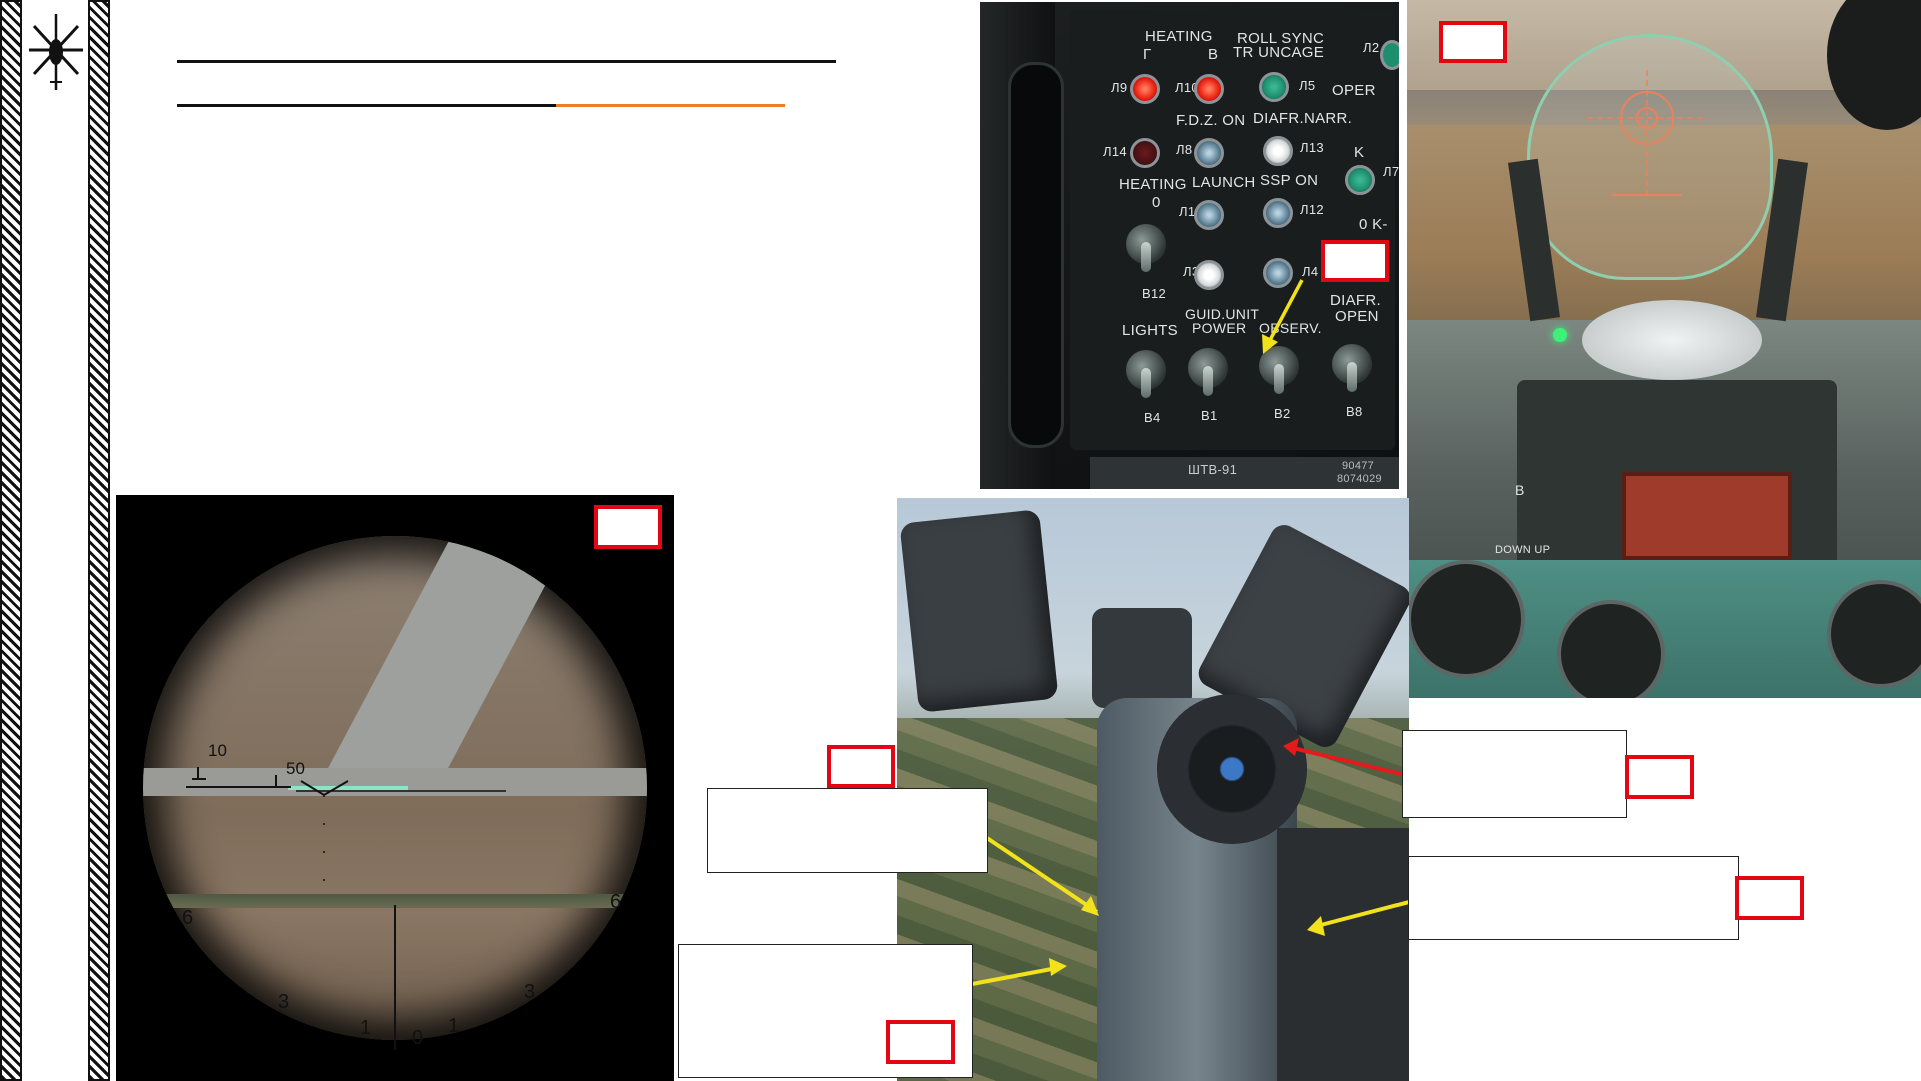 This screenshot has height=1081, width=1921. What do you see at coordinates (1672, 340) in the screenshot?
I see `cockpit-sight-dome` at bounding box center [1672, 340].